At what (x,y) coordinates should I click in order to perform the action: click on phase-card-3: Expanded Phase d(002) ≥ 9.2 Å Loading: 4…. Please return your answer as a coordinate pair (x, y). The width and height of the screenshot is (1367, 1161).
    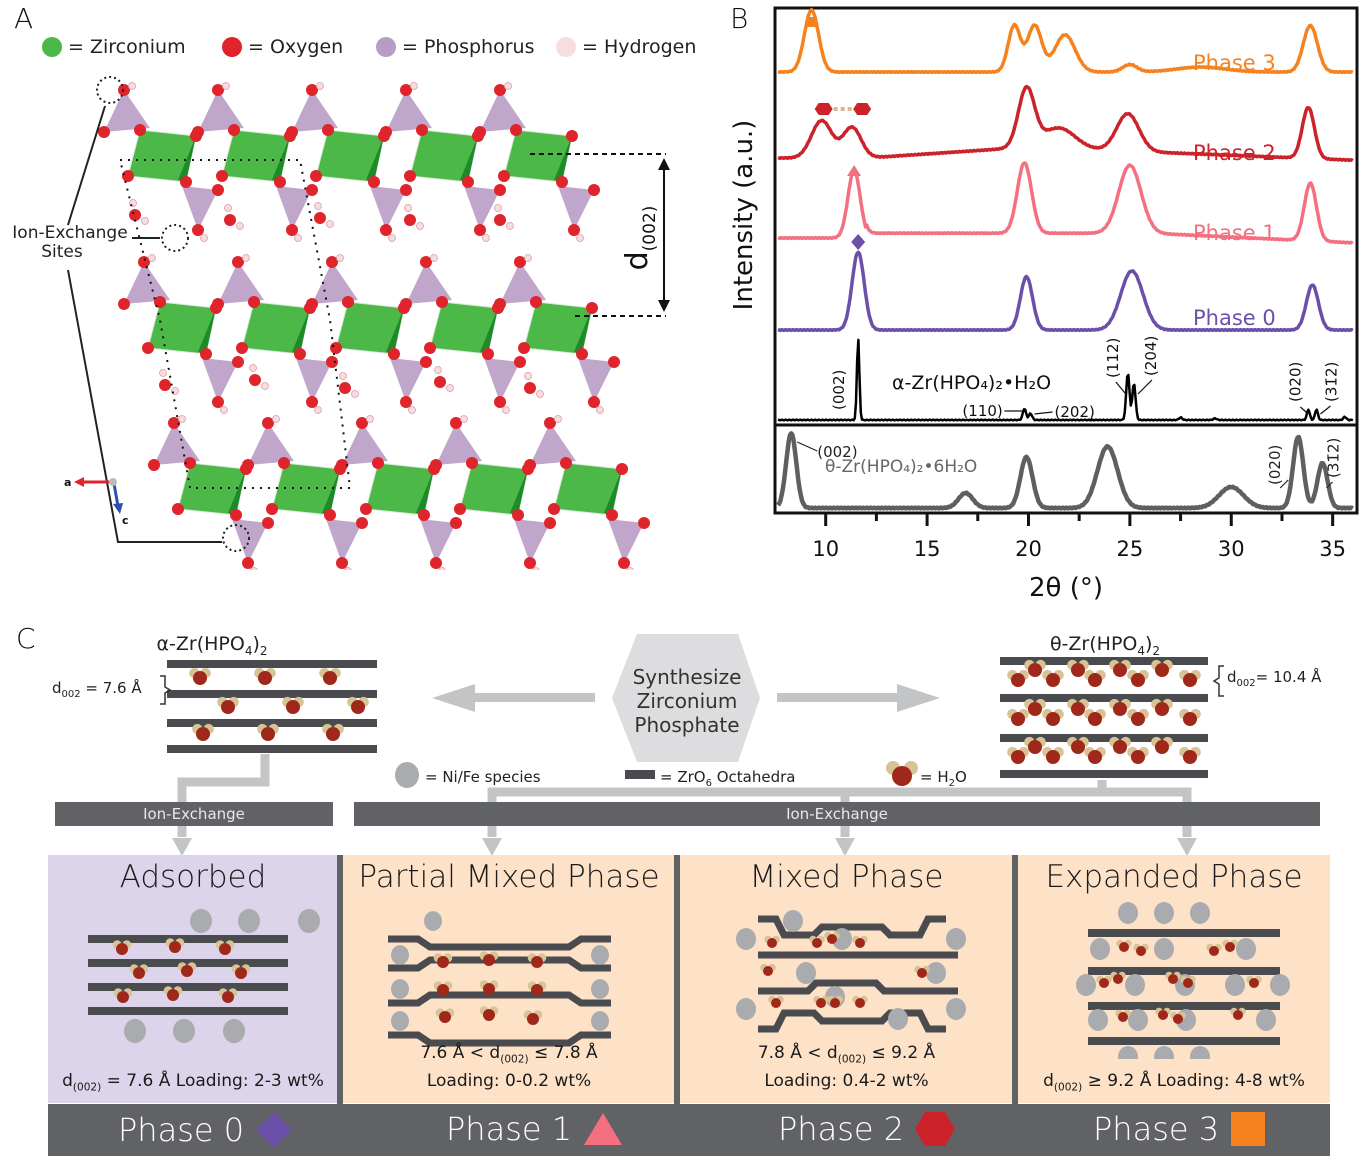
    Looking at the image, I should click on (1174, 979).